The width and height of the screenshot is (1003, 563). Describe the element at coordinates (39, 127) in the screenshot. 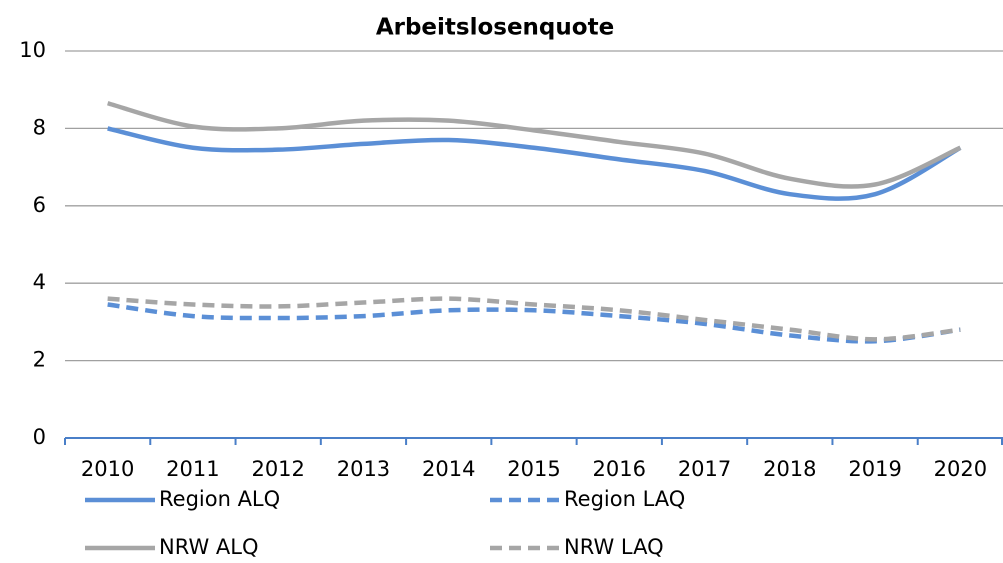

I see `y-tick-label: 8` at that location.